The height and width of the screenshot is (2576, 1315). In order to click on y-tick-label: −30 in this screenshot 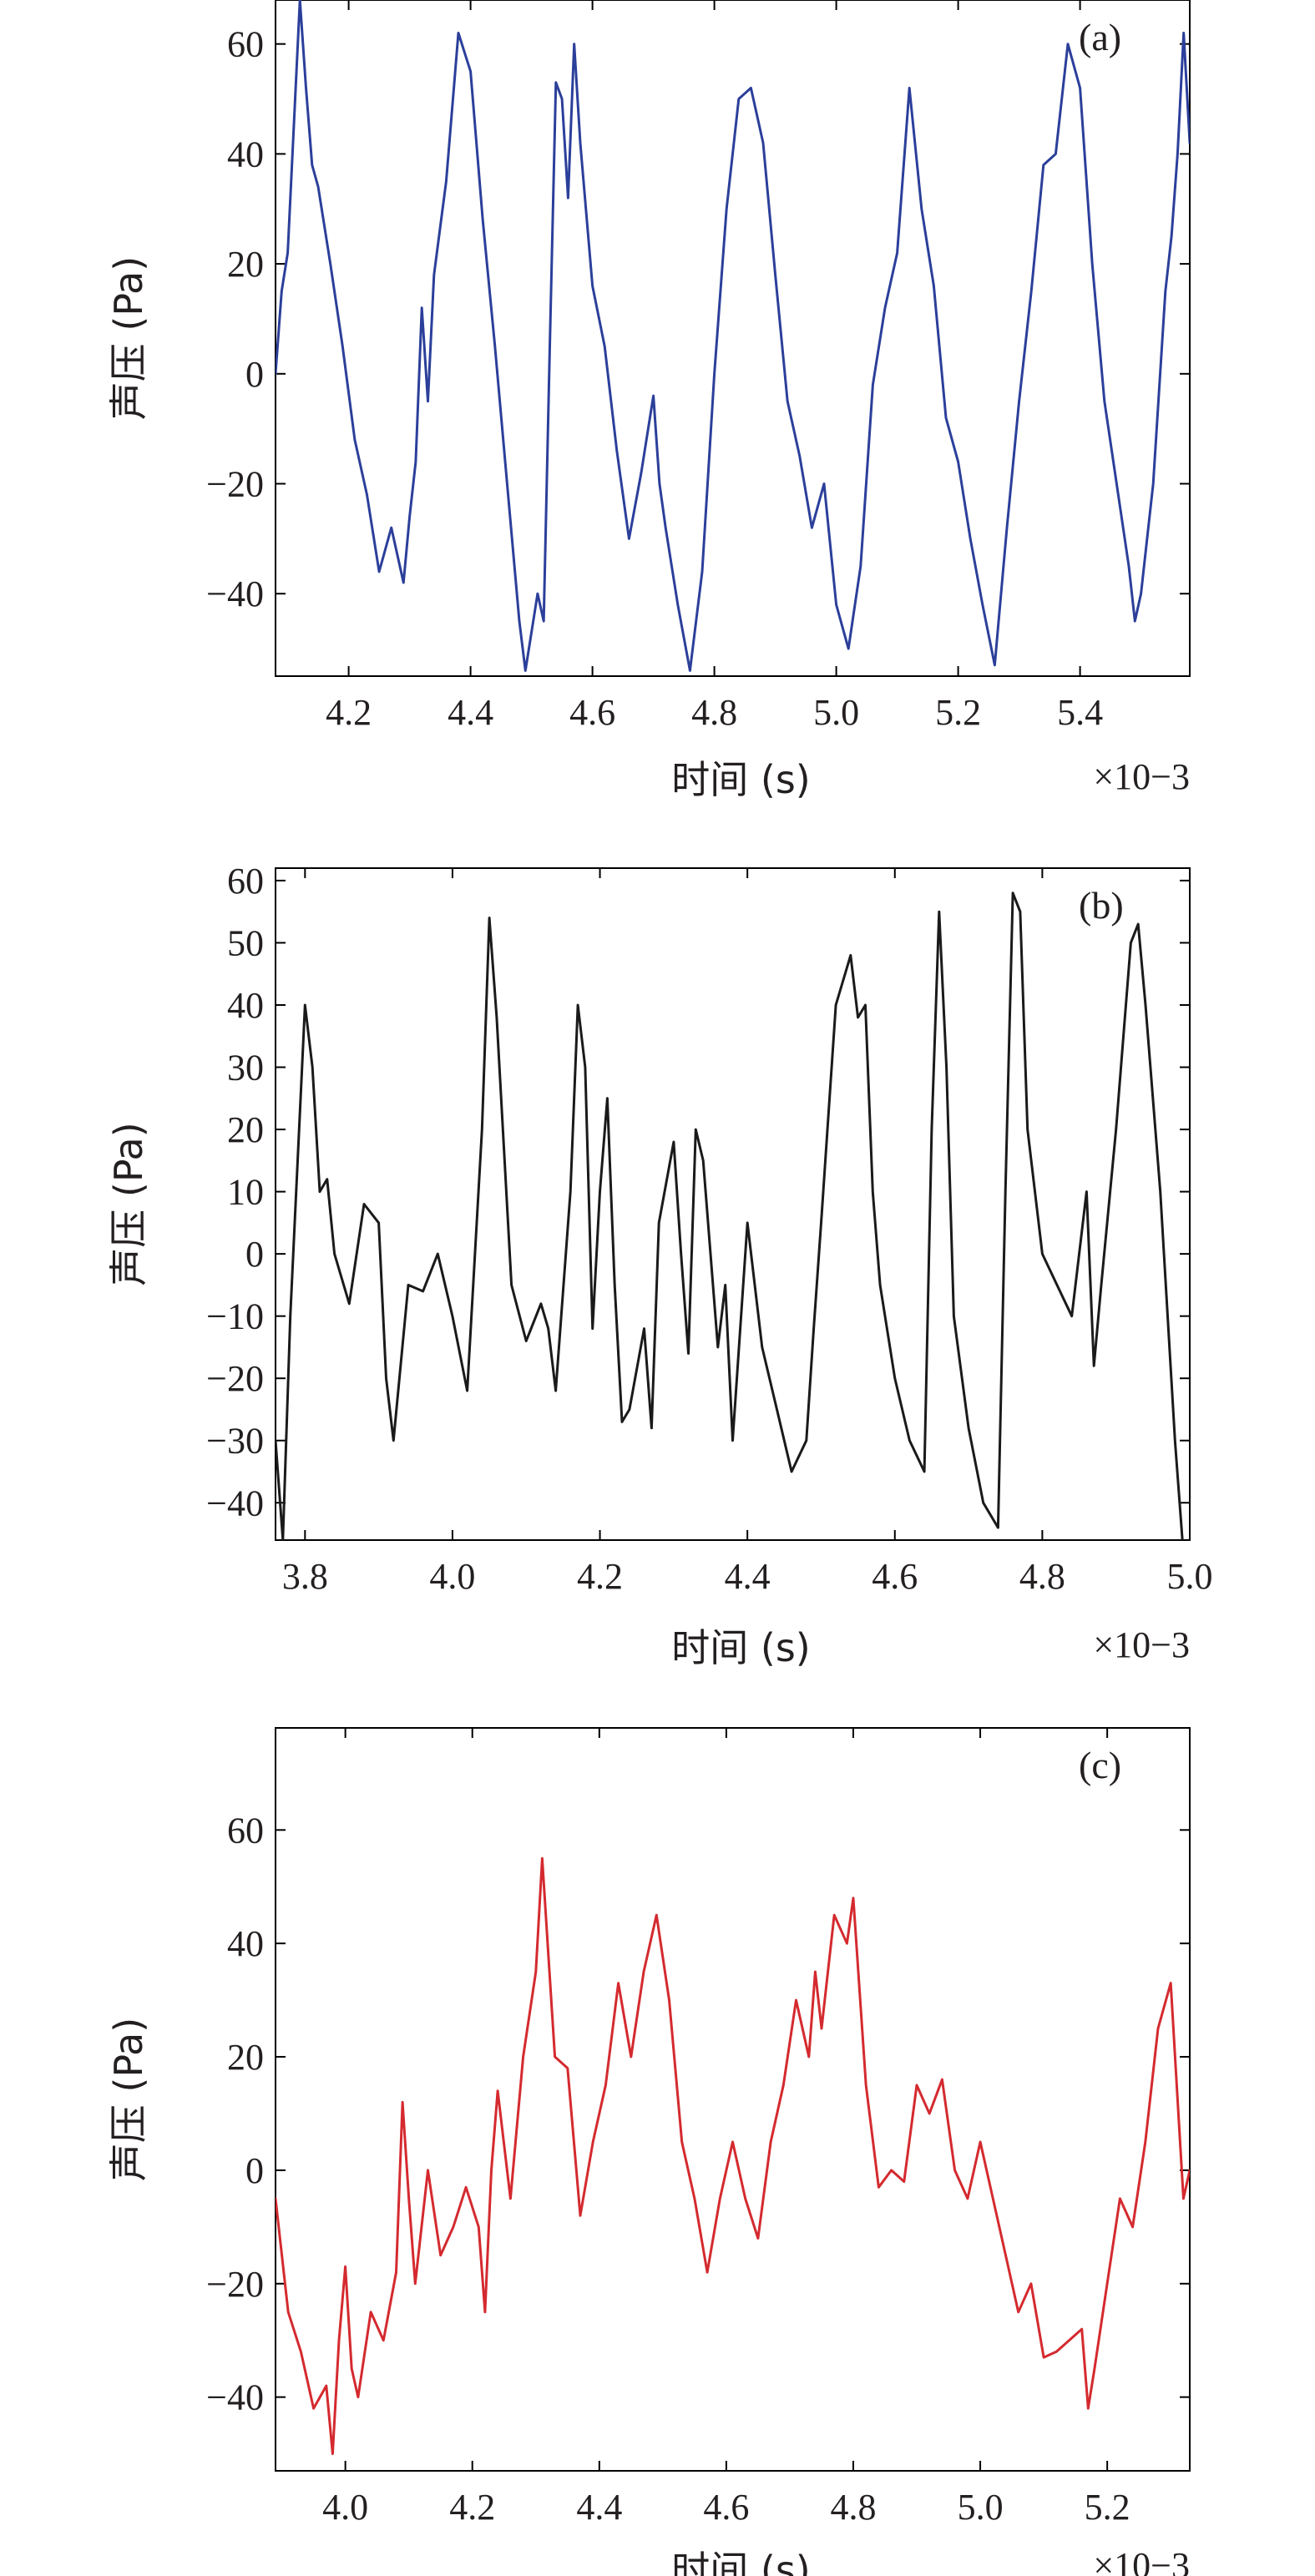, I will do `click(235, 1441)`.